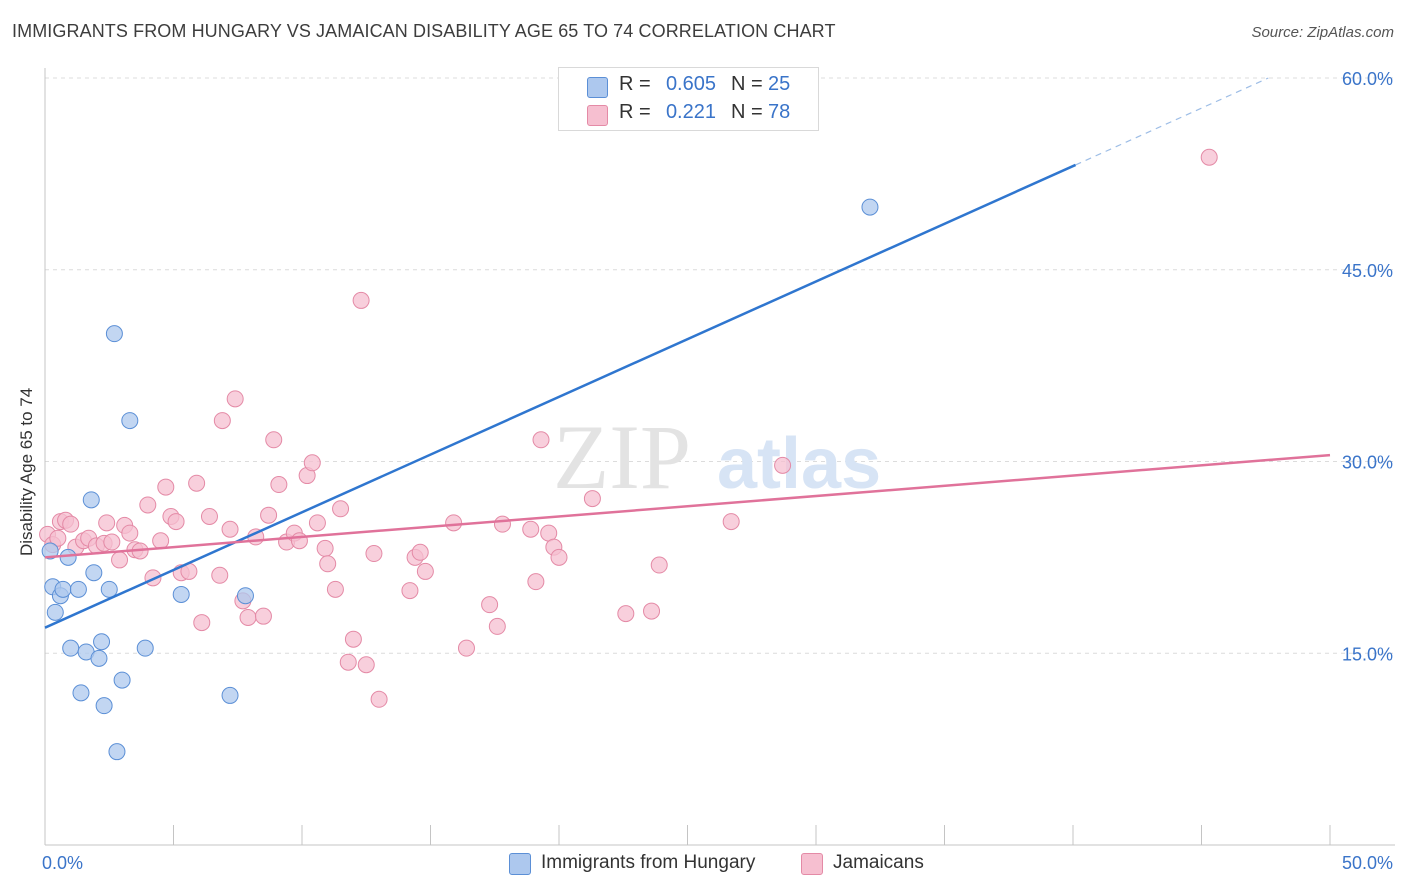 This screenshot has width=1406, height=892. Describe the element at coordinates (1367, 654) in the screenshot. I see `y-tick-label: 15.0%` at that location.